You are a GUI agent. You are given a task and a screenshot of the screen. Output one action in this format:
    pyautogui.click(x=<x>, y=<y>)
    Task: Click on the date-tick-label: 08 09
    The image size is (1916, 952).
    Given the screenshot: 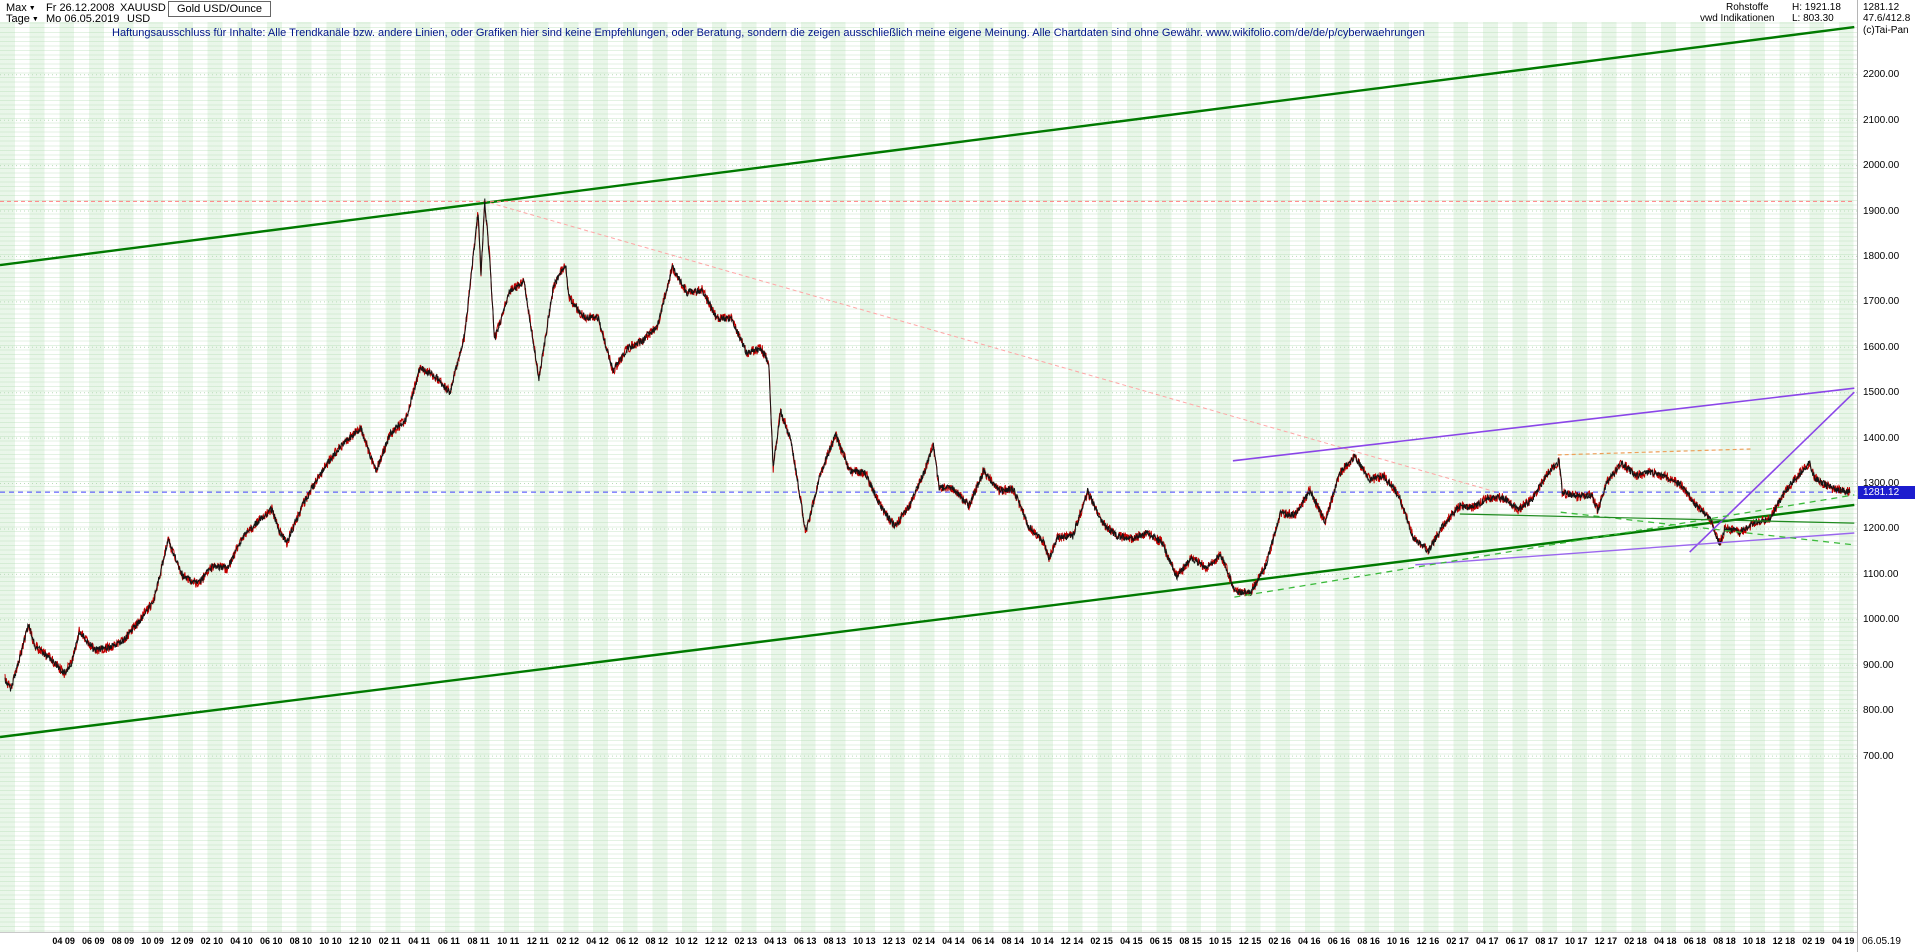 What is the action you would take?
    pyautogui.click(x=123, y=941)
    